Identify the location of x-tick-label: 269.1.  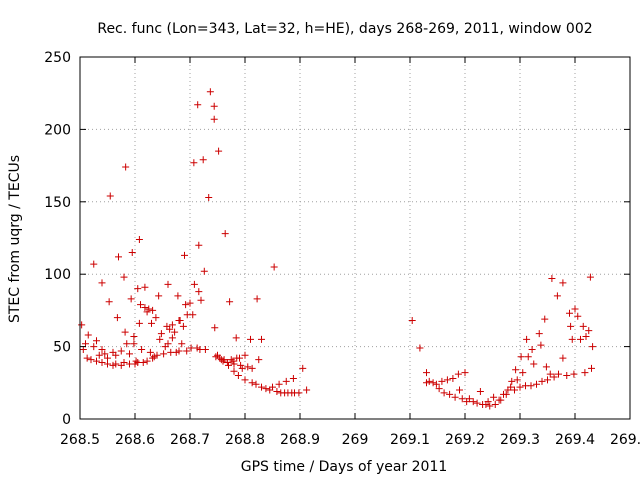
(410, 440).